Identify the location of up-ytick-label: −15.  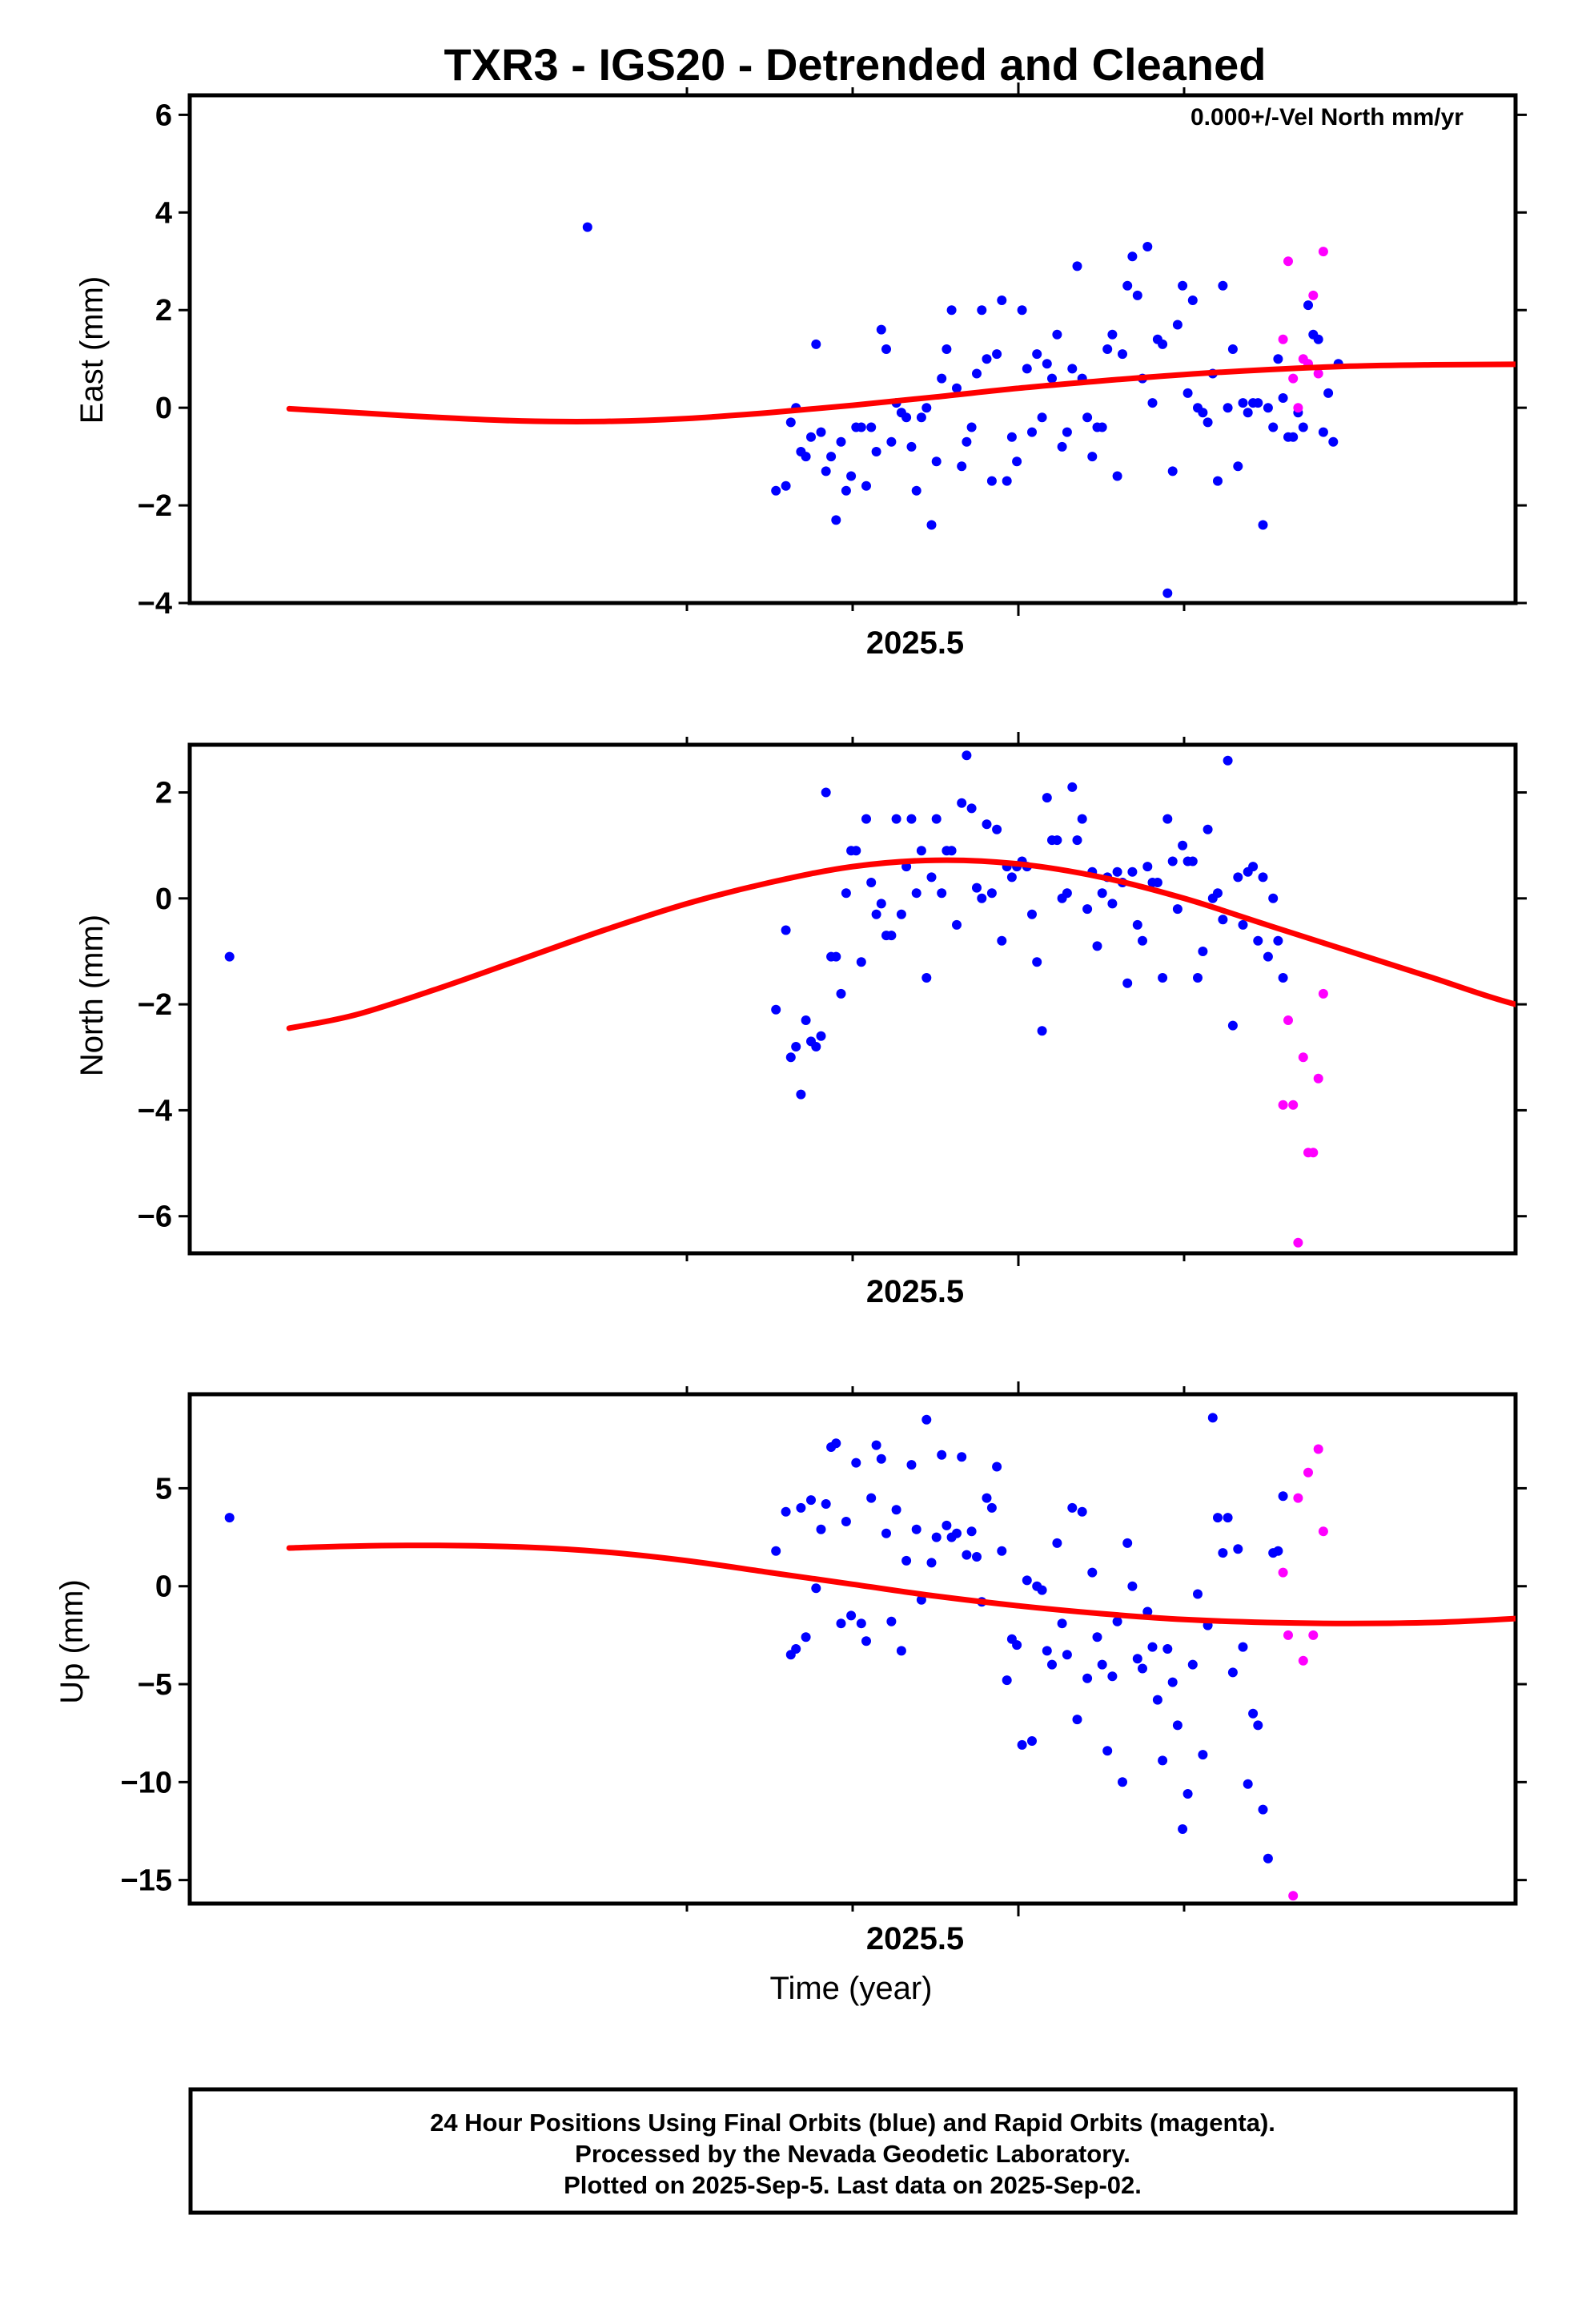
(146, 1881).